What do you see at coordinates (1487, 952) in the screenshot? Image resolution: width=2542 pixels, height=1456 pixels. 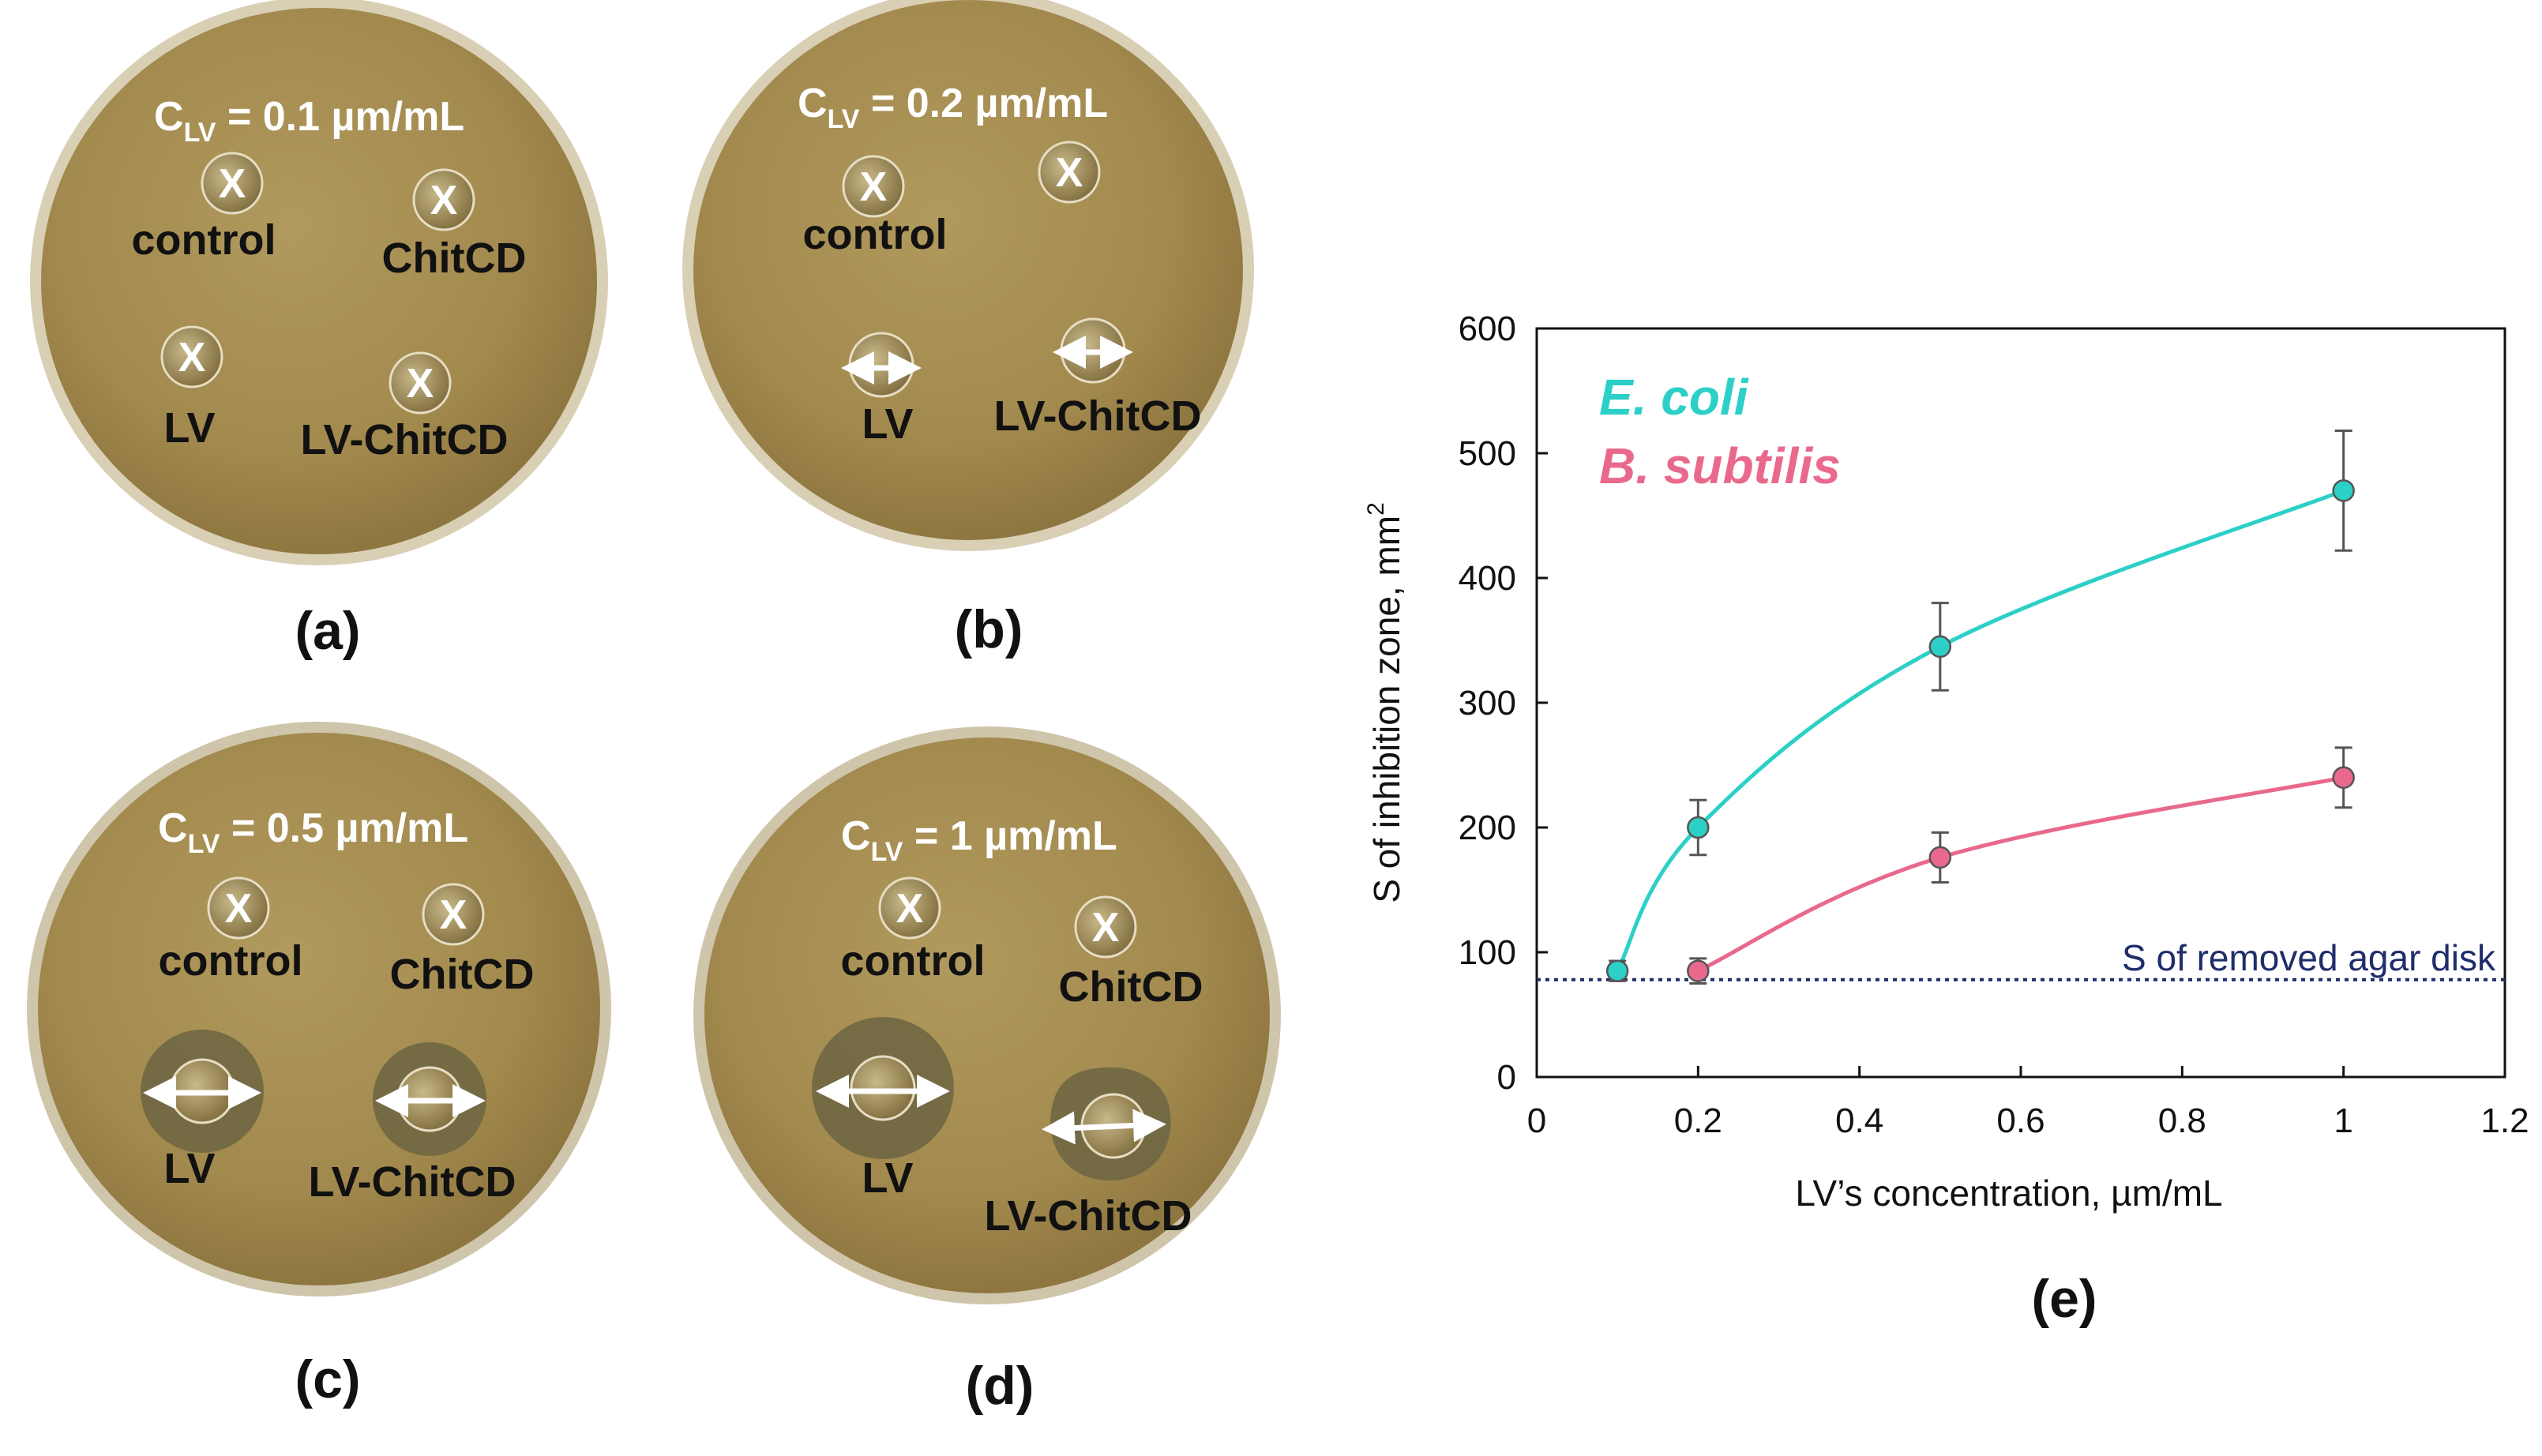 I see `y-tick-label: 100` at bounding box center [1487, 952].